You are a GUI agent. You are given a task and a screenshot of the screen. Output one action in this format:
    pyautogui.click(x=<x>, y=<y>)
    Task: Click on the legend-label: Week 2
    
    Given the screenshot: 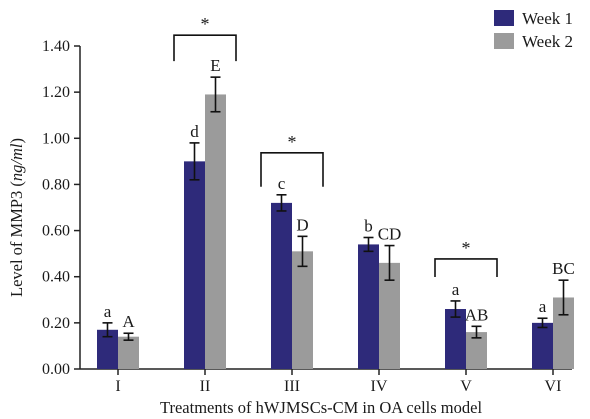 What is the action you would take?
    pyautogui.click(x=547, y=41)
    